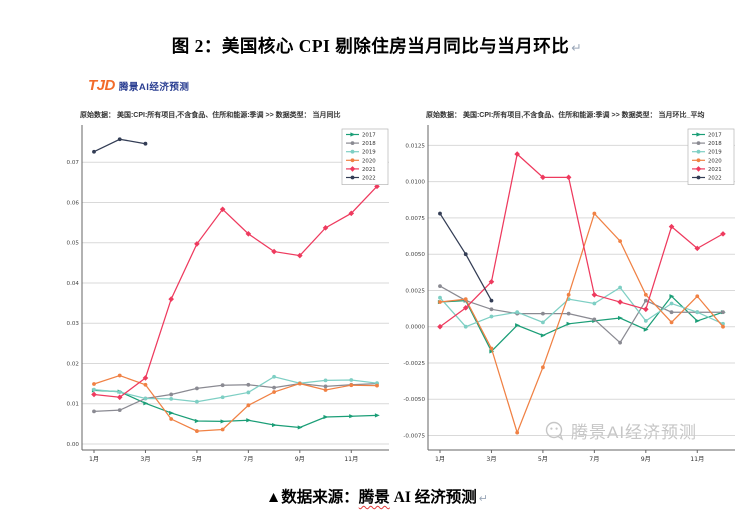  Describe the element at coordinates (73, 364) in the screenshot. I see `svg-text: 0.02` at that location.